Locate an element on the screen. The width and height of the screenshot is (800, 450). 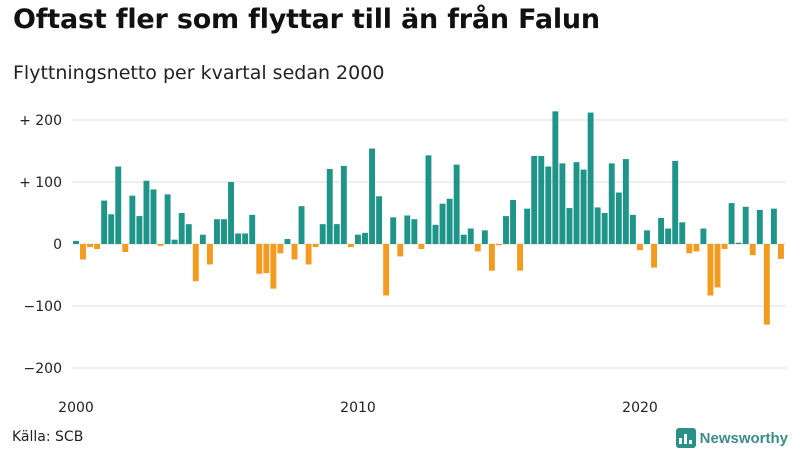
x-axis-tick-labels: 2000 2010 2020 is located at coordinates (358, 408).